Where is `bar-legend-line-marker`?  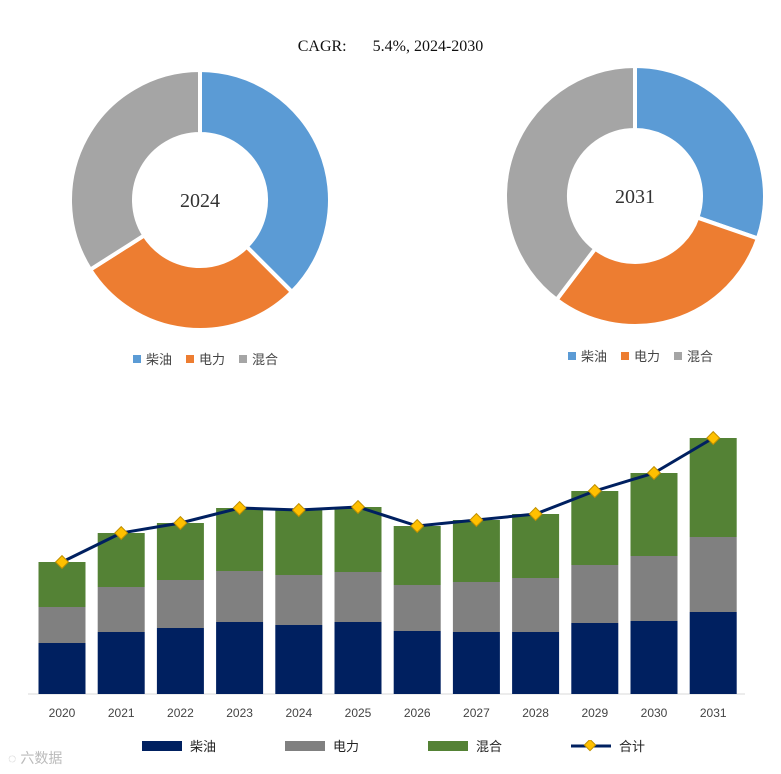 bar-legend-line-marker is located at coordinates (591, 745).